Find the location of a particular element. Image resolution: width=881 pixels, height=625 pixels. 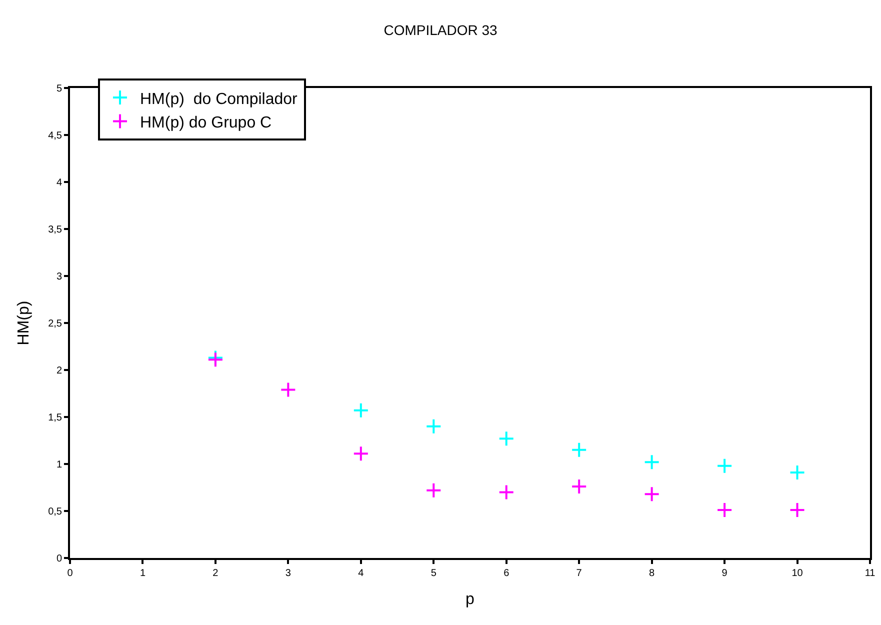

x-tick-label: 0 is located at coordinates (70, 573).